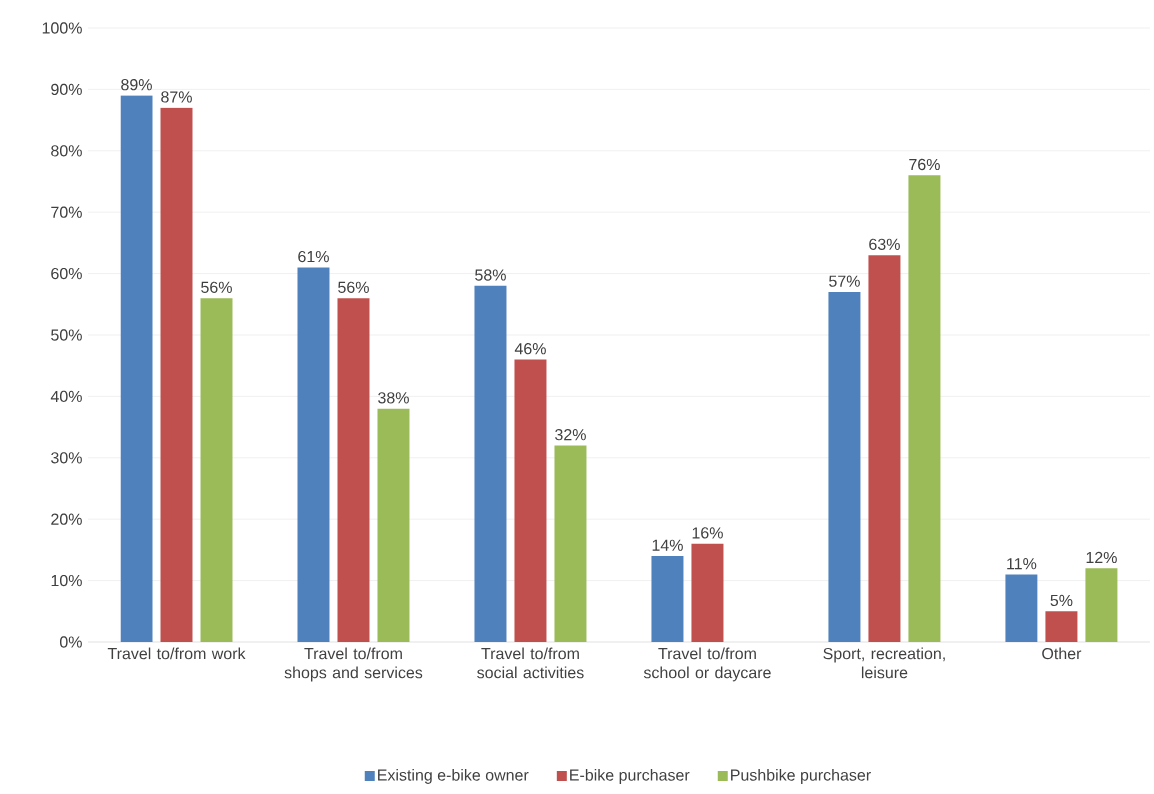  I want to click on y-tick-label: 100%, so click(62, 28).